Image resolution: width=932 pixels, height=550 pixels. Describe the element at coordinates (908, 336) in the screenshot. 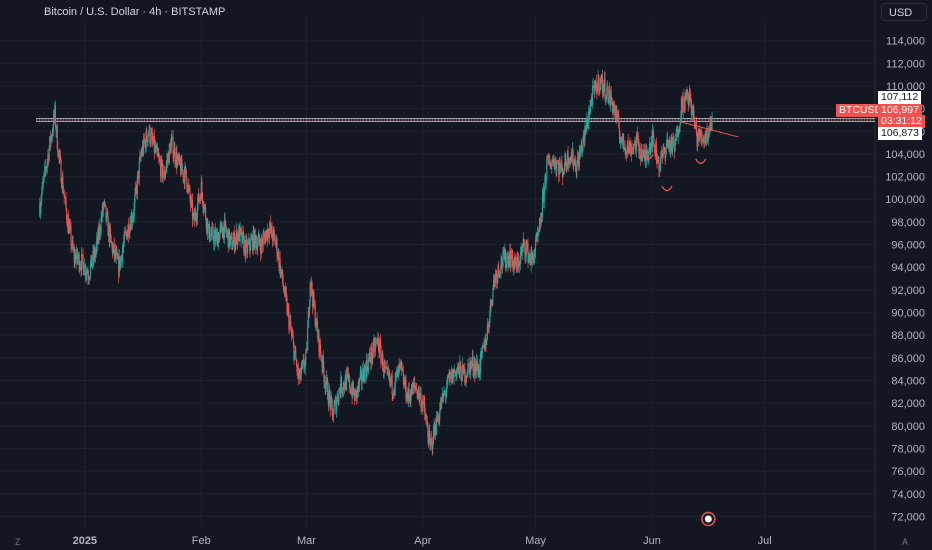

I see `y-tick-label: 88,000` at that location.